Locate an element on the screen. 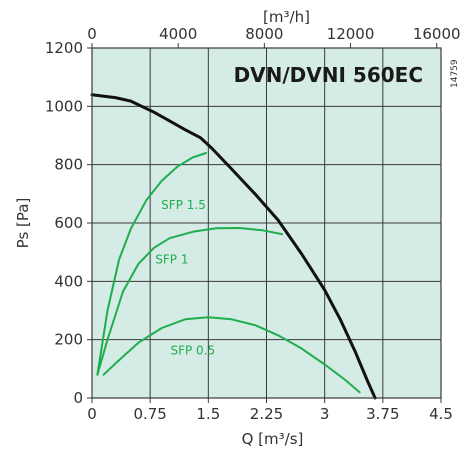 The image size is (470, 459). x-tick-label: 2.25 is located at coordinates (266, 414).